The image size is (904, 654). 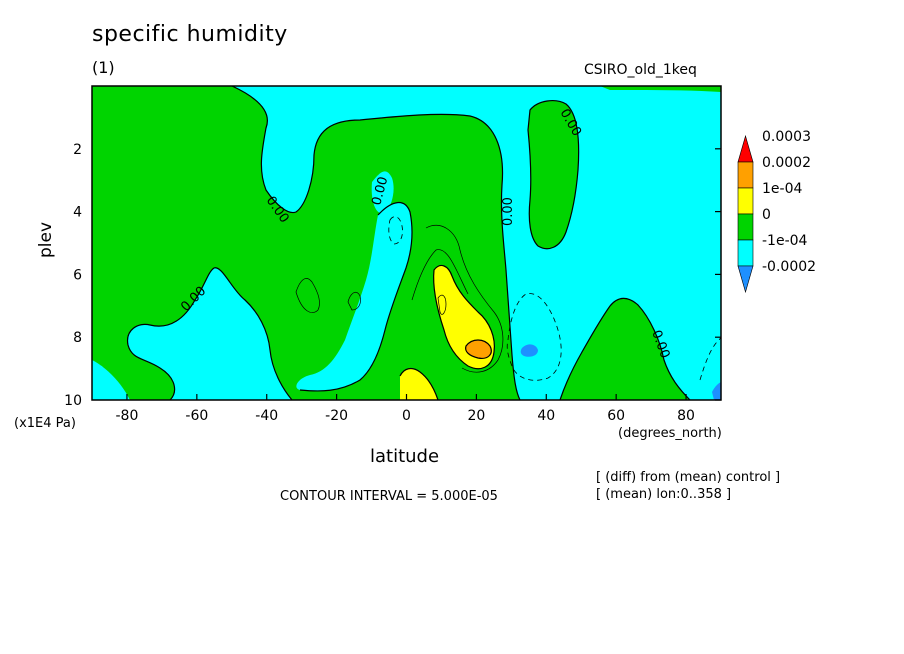 I want to click on x-axis-ticks: -80 -60 -40 -20 0 20 40 60 80, so click(x=405, y=409).